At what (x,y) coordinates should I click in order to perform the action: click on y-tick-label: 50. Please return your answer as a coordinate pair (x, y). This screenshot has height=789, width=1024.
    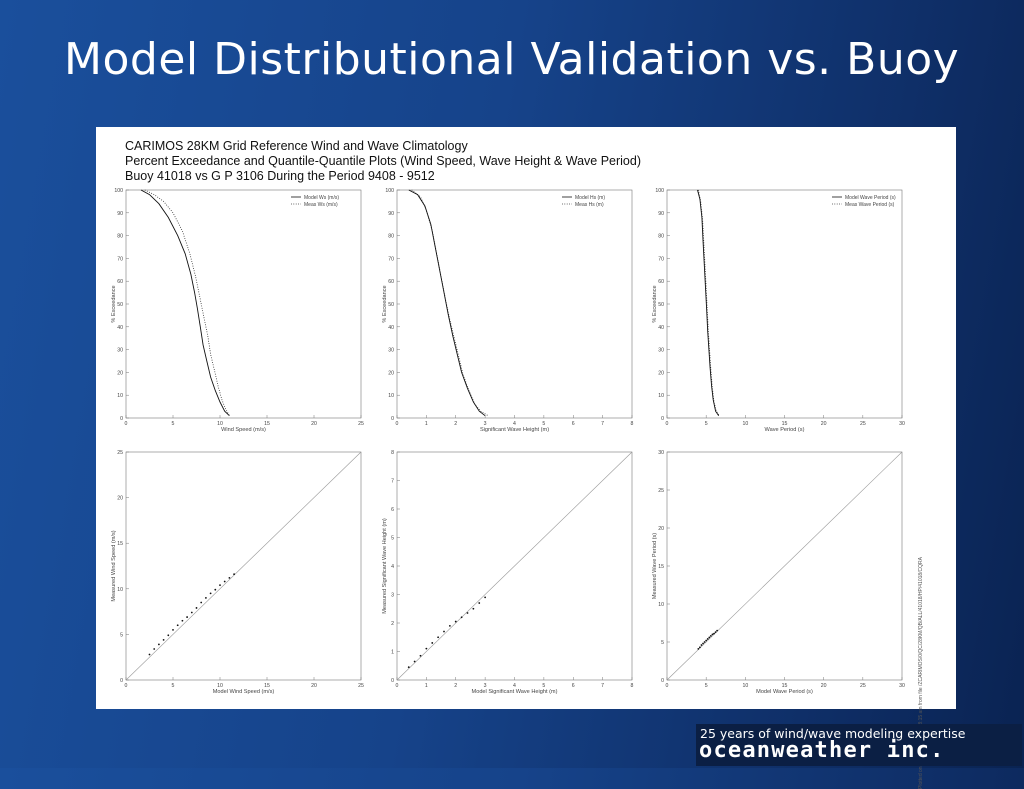
    Looking at the image, I should click on (120, 305).